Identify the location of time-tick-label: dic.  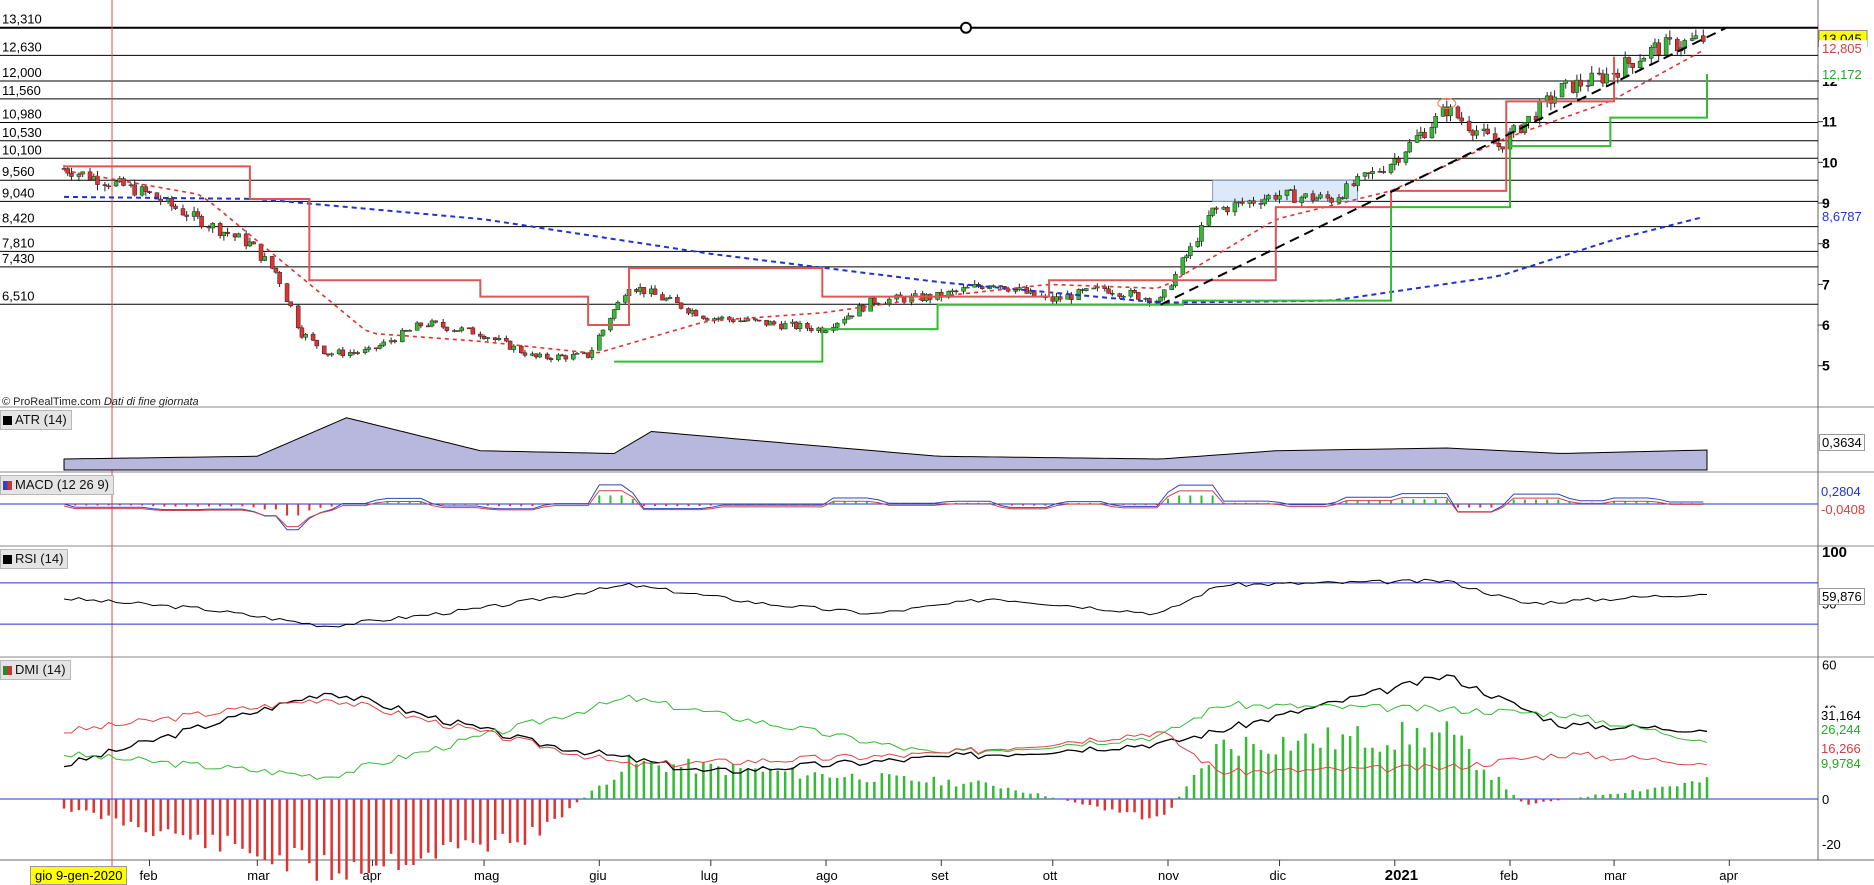
(1278, 875).